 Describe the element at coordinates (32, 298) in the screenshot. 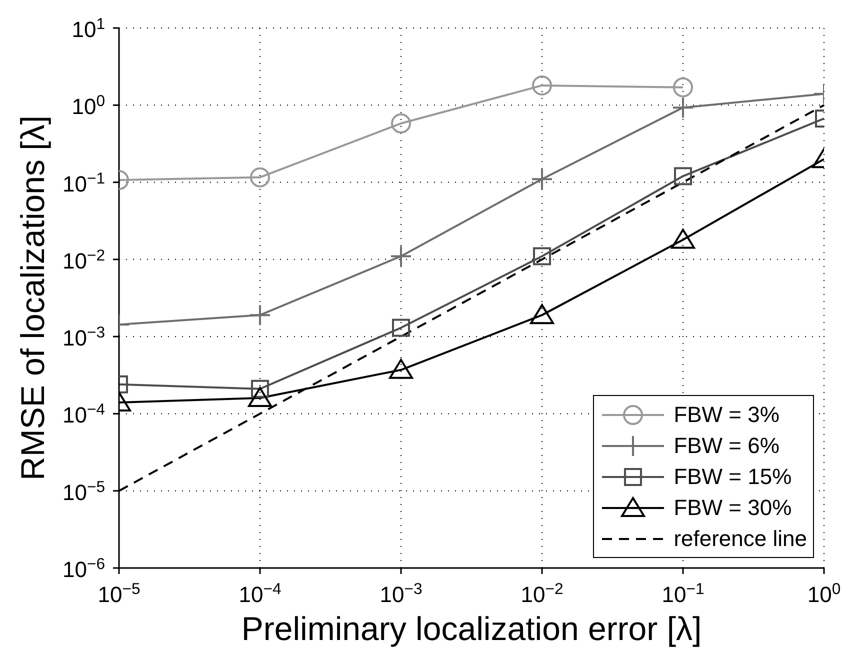

I see `y-axis-title: RMSE of localizations [λ]` at that location.